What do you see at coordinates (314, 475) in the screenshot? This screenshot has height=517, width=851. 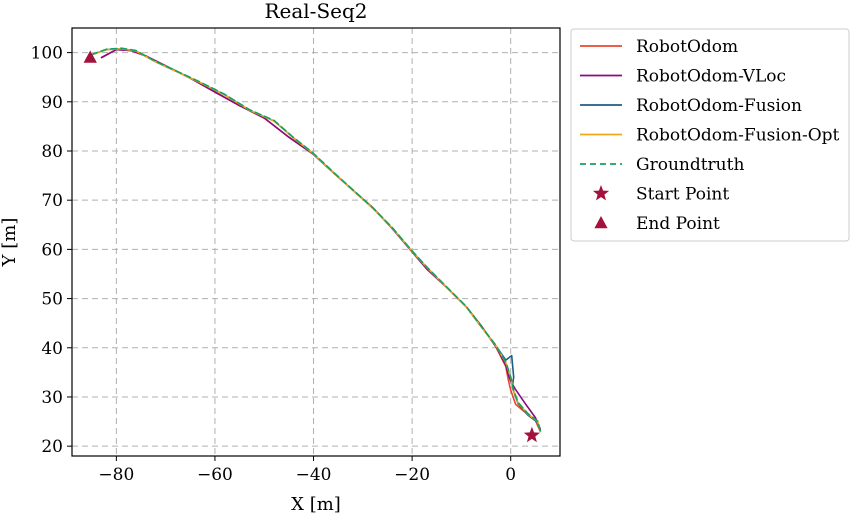 I see `x-tick-label: −40` at bounding box center [314, 475].